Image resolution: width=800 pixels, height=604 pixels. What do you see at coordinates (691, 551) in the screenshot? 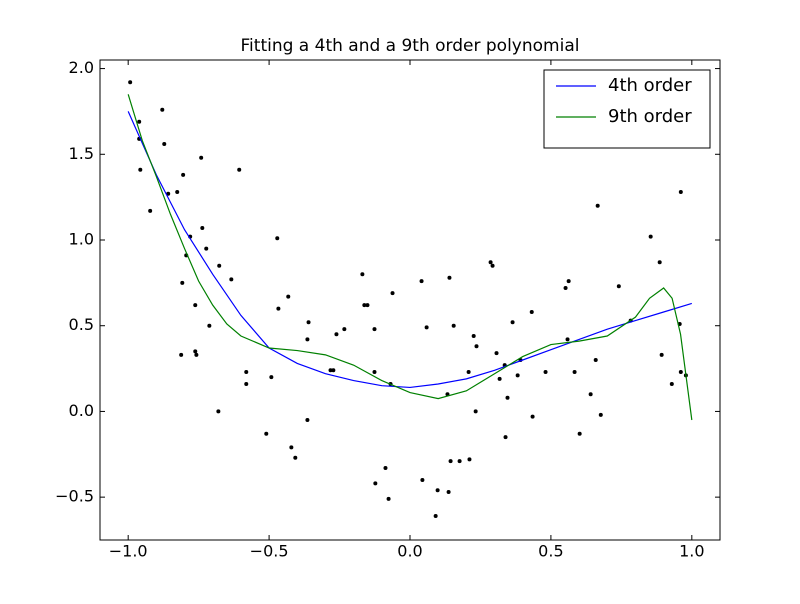
I see `x-tick-label: 1.0` at bounding box center [691, 551].